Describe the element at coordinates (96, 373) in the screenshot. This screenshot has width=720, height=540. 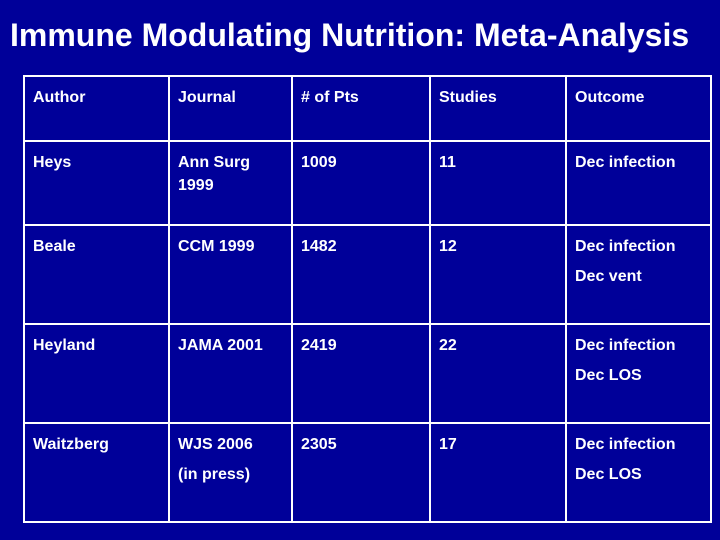
I see `cell-author: Heyland` at that location.